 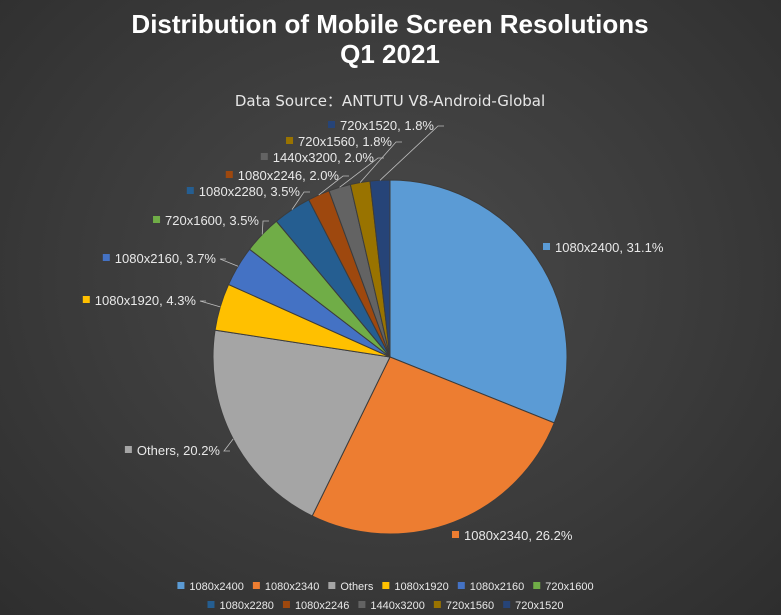 What do you see at coordinates (289, 175) in the screenshot?
I see `data-label-text: 1080x2246, 2.0%` at bounding box center [289, 175].